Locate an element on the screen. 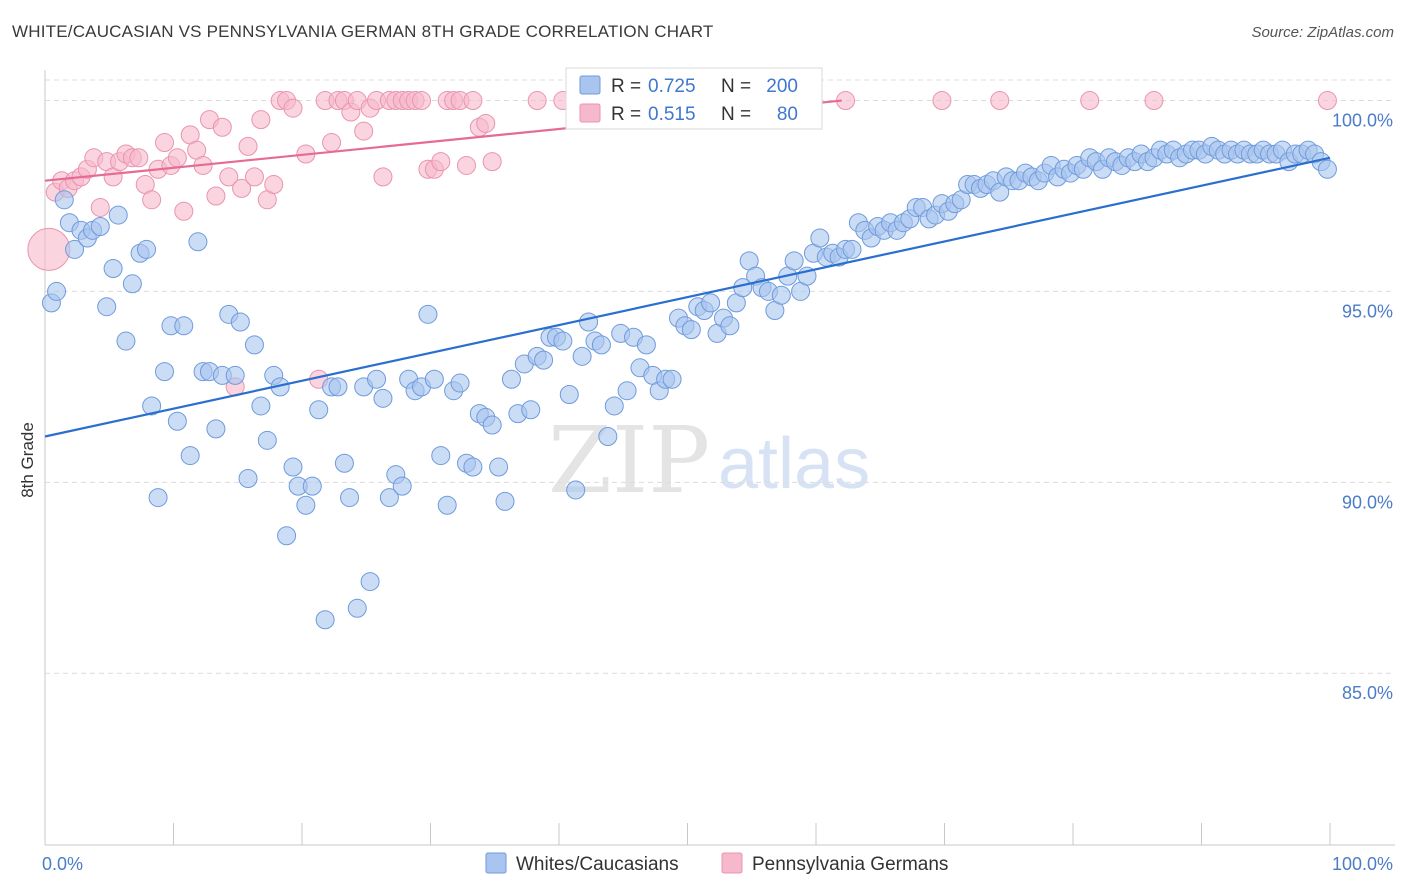  watermark: ZIP atlas is located at coordinates (709, 460).